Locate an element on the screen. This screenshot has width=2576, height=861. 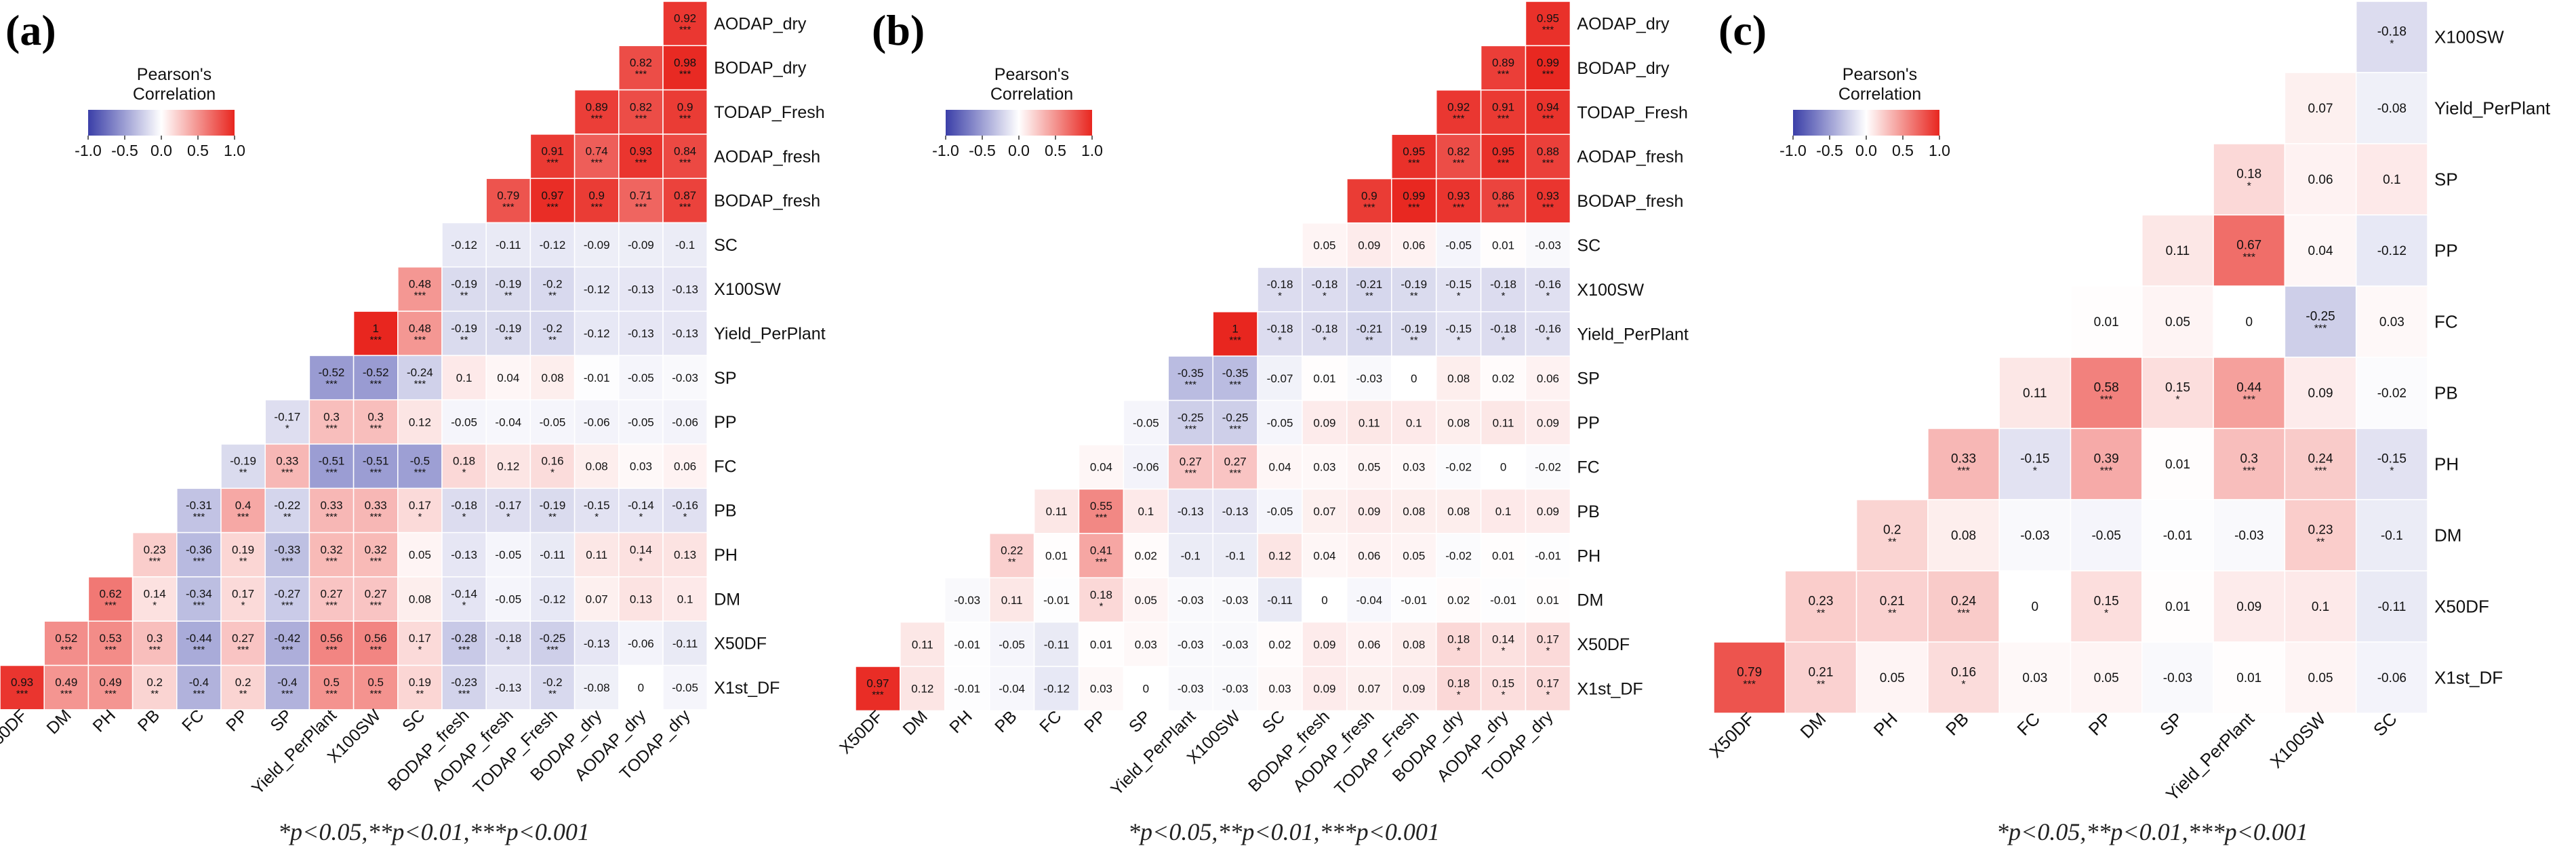
cell-value: 0.11 is located at coordinates (2035, 394).